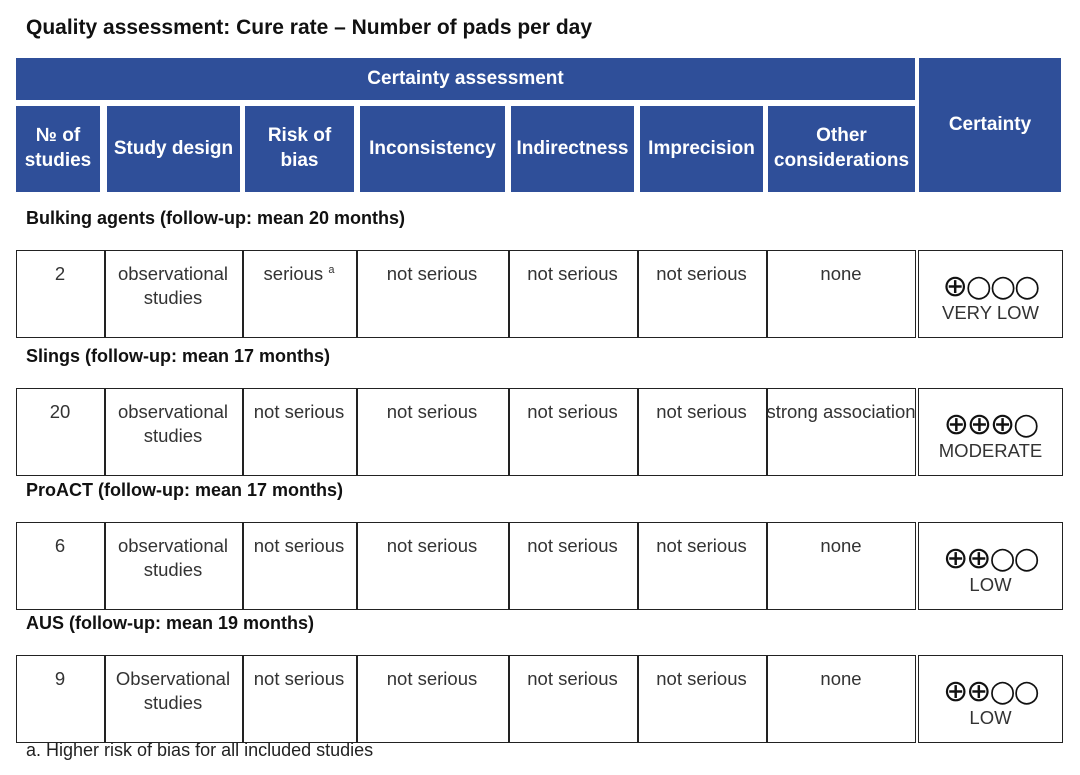 The image size is (1080, 775). I want to click on column-header: Risk of bias, so click(299, 149).